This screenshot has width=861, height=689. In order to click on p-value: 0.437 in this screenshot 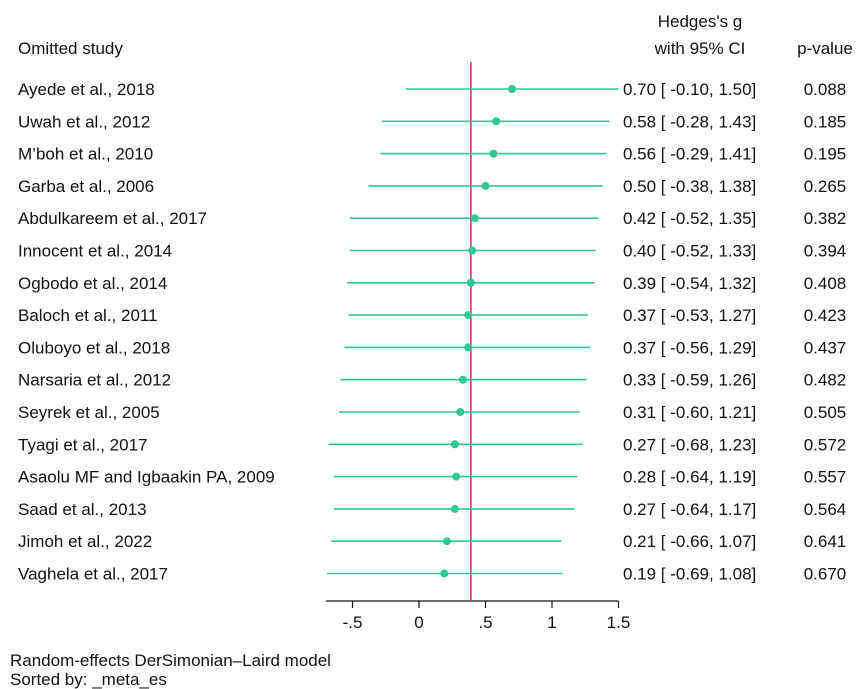, I will do `click(825, 347)`.